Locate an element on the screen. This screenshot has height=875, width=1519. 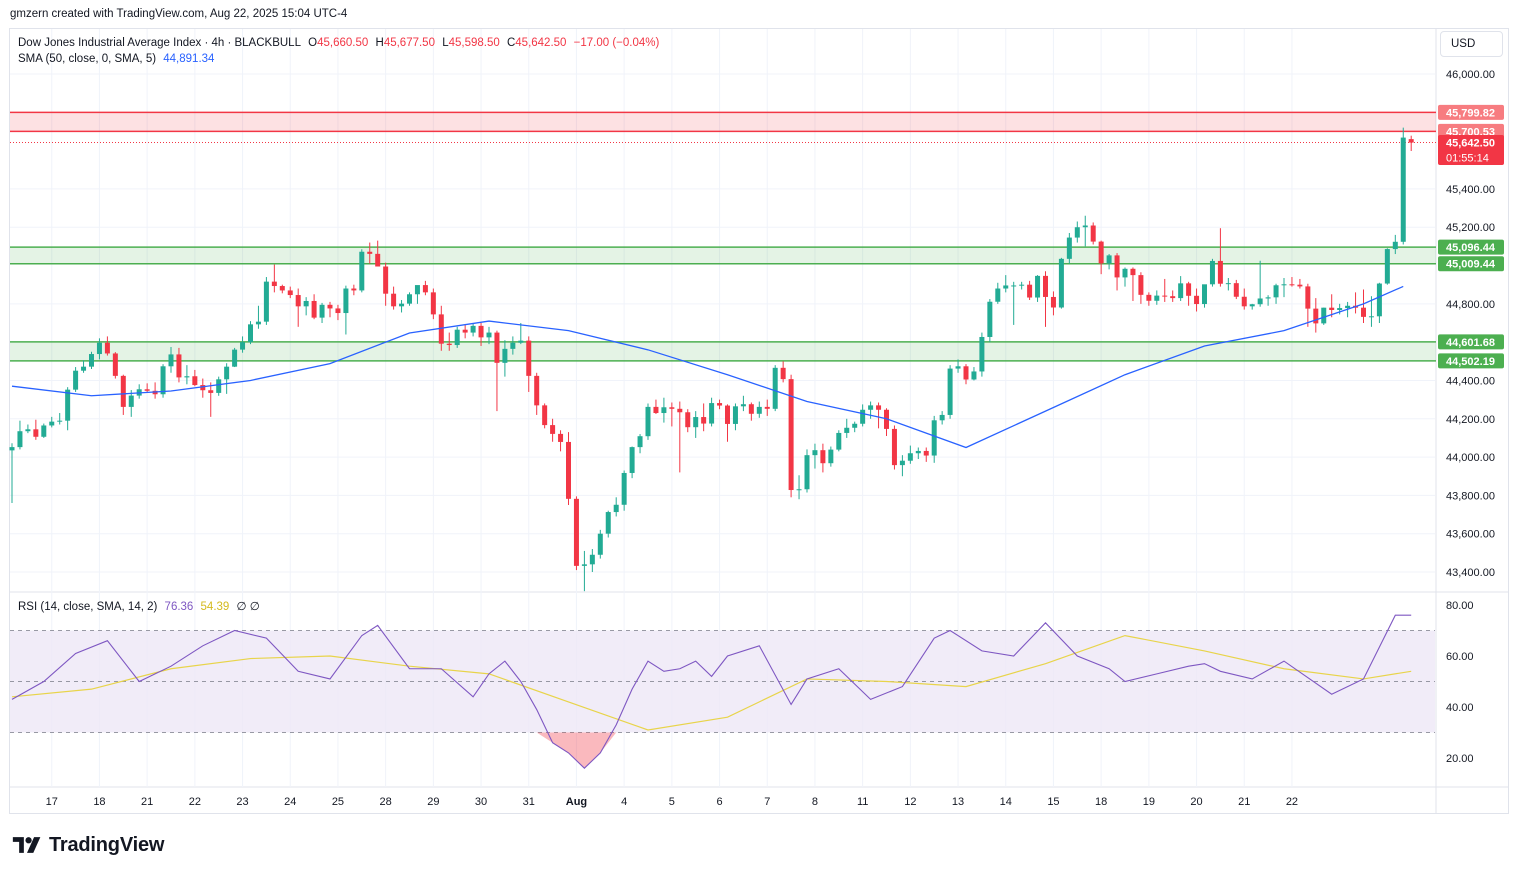
price-tick-label: 43,600.00 is located at coordinates (1470, 535).